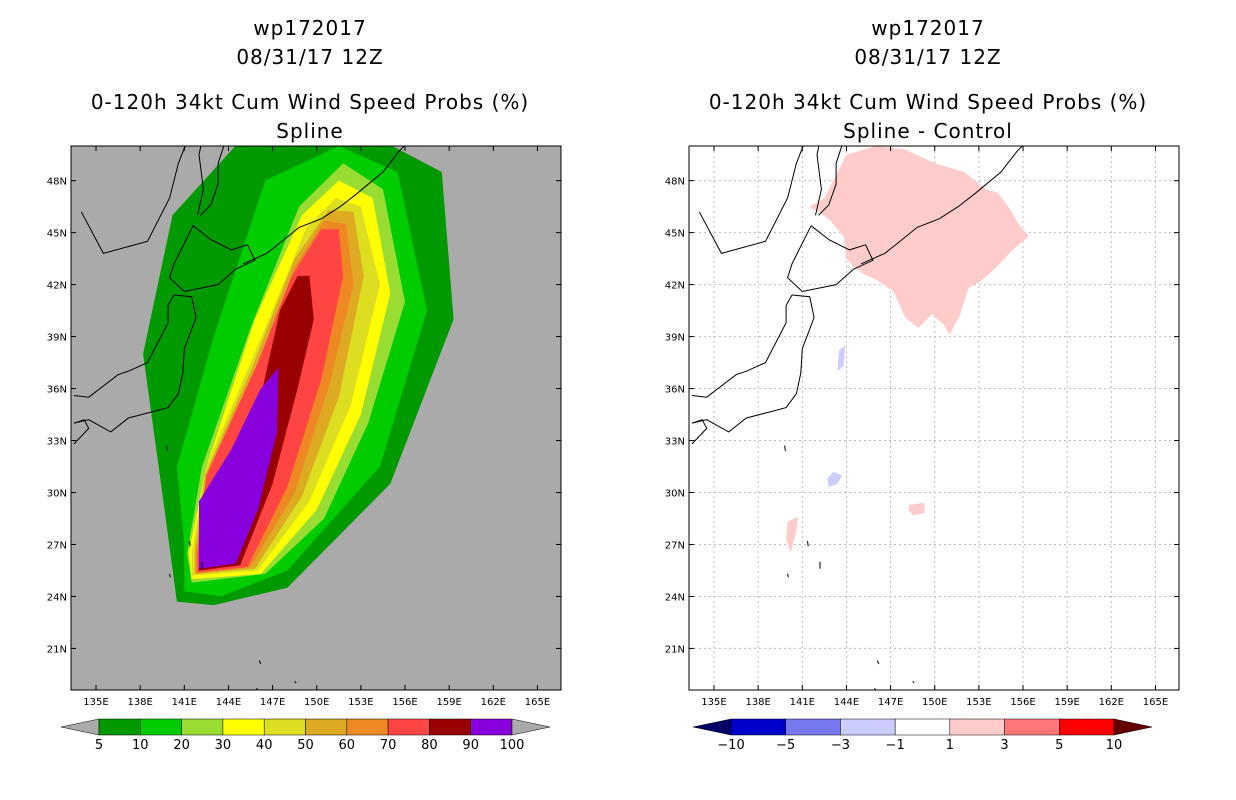 The height and width of the screenshot is (800, 1236). I want to click on y-tick-label: 36N, so click(57, 390).